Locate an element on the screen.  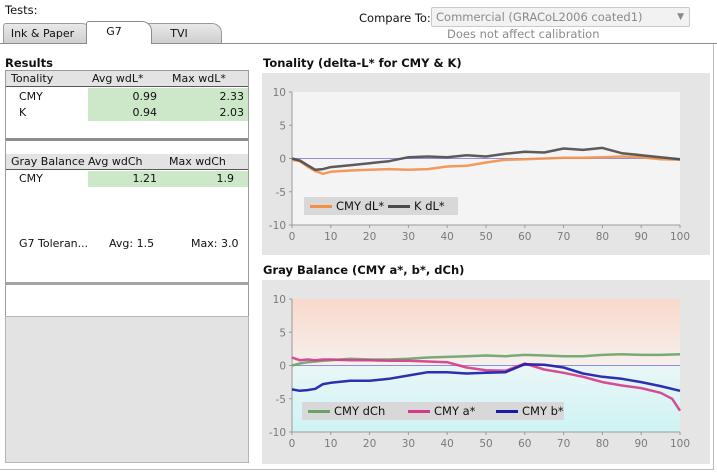
tests-label: Tests: is located at coordinates (21, 10).